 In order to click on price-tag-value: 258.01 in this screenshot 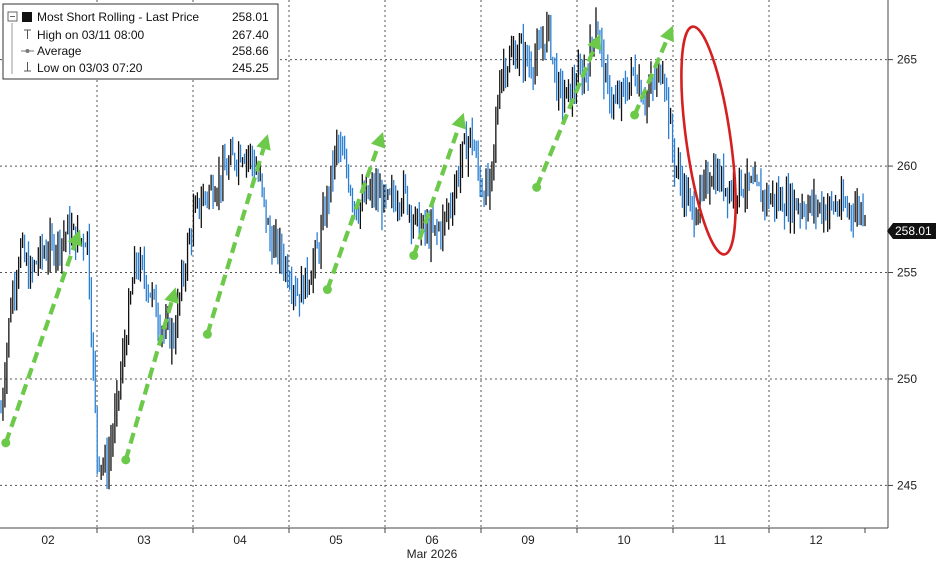, I will do `click(913, 231)`.